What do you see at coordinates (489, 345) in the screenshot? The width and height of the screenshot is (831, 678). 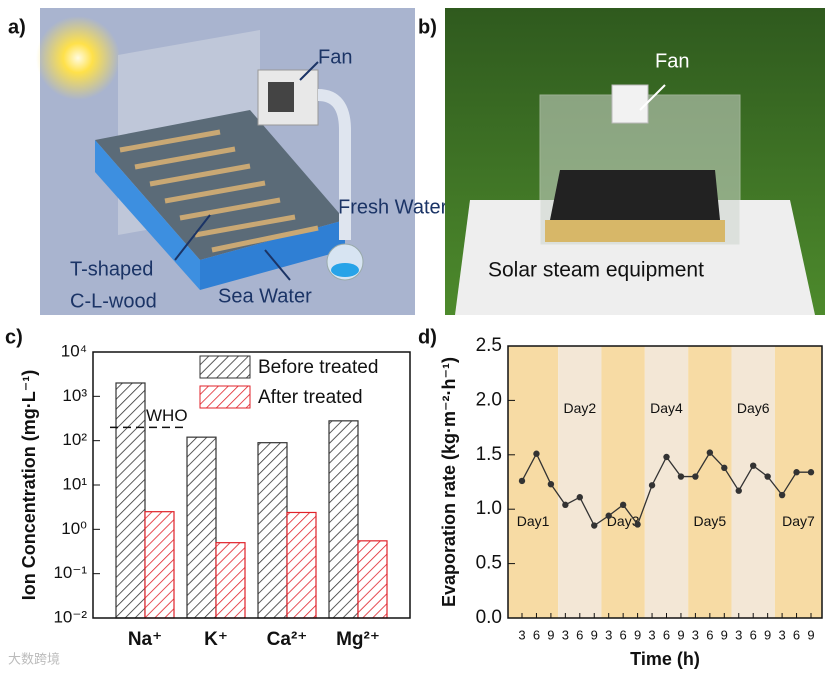 I see `y-tick-label: 2.5` at bounding box center [489, 345].